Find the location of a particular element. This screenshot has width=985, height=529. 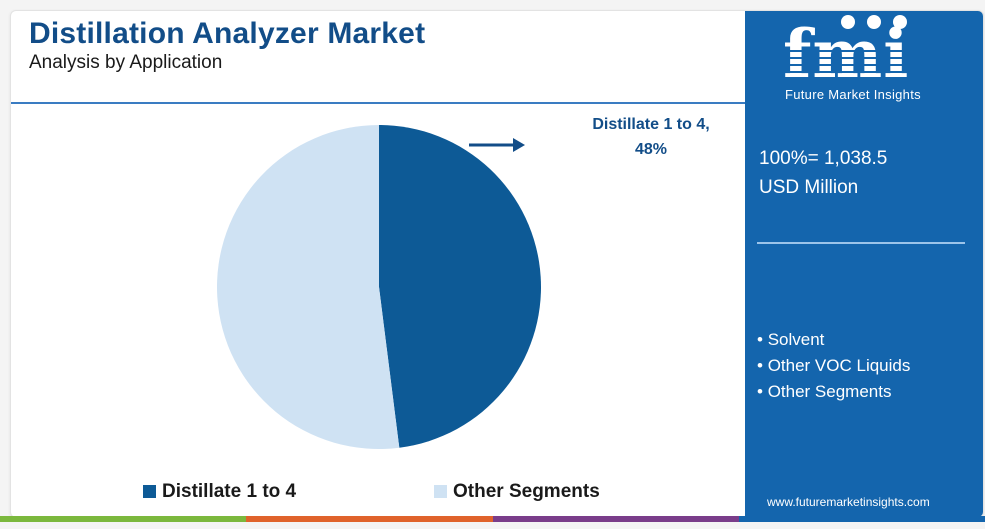

bar-segment-blue is located at coordinates (861, 519).